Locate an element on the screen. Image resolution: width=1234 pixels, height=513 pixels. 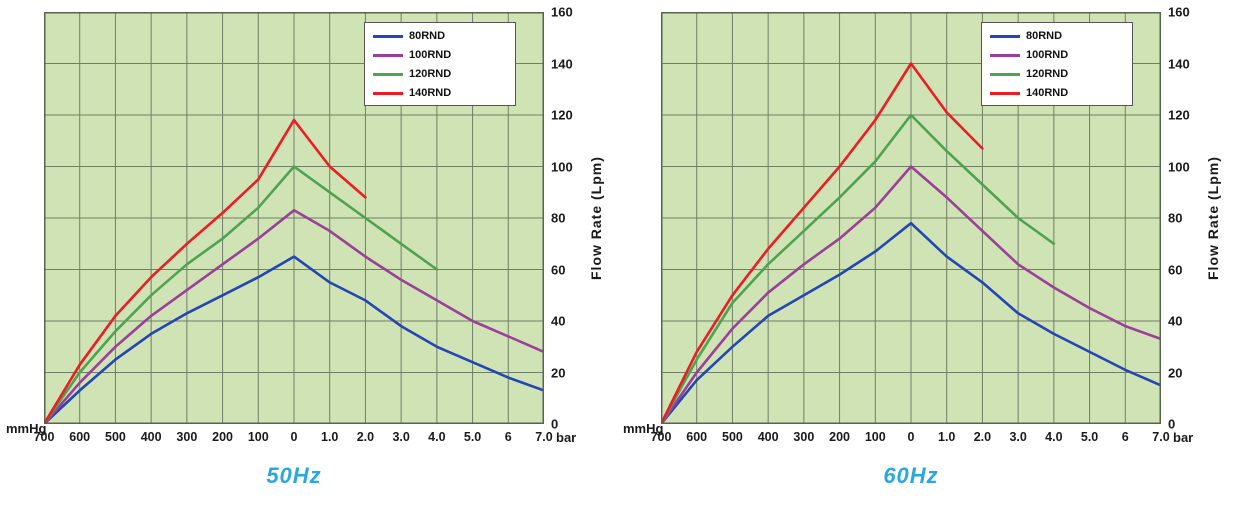
chart-title-60hz: 60Hz is located at coordinates (911, 475).